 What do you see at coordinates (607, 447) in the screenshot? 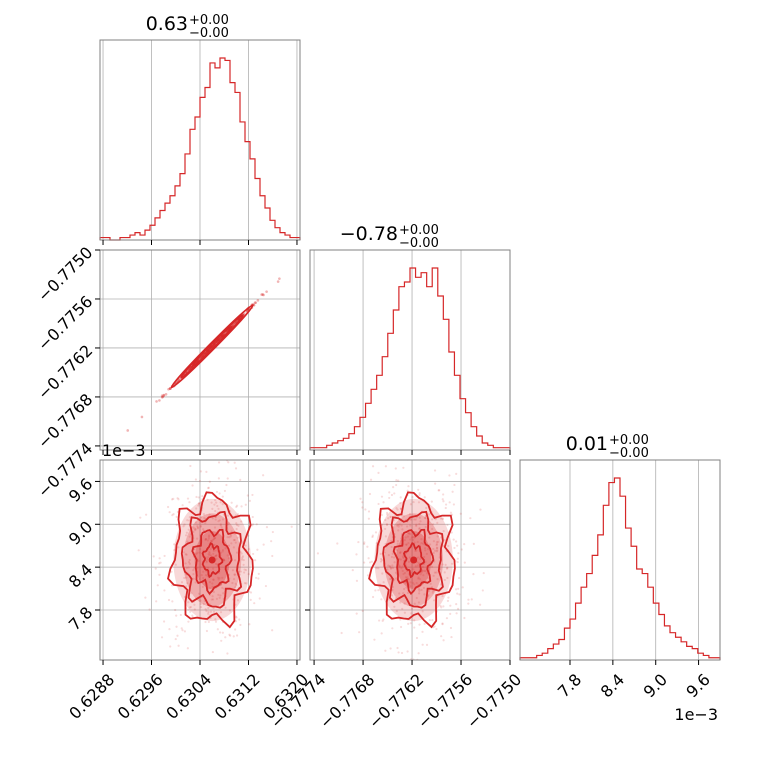
I see `panel-title: 0.01 +0.00−0.00` at bounding box center [607, 447].